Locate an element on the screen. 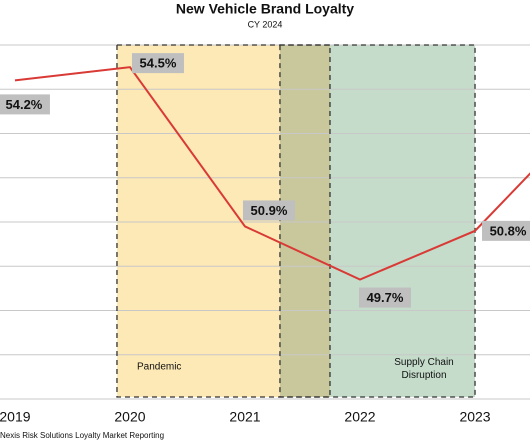 The width and height of the screenshot is (530, 442). x-tick-label: 2019 is located at coordinates (15, 417).